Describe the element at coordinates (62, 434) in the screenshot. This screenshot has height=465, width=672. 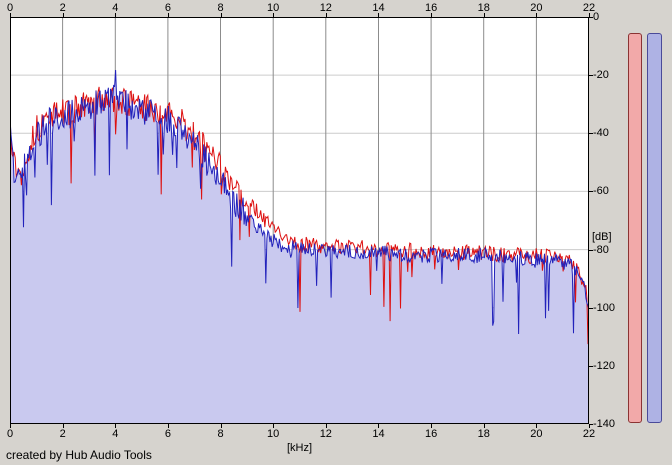
I see `x-tick-label-bottom: 2` at that location.